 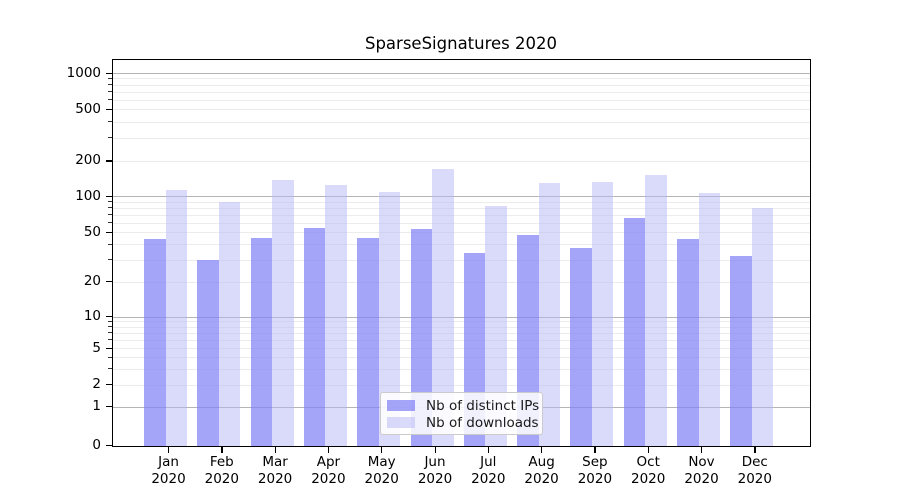 I want to click on x-tick-label: Oct 2020, so click(x=648, y=471).